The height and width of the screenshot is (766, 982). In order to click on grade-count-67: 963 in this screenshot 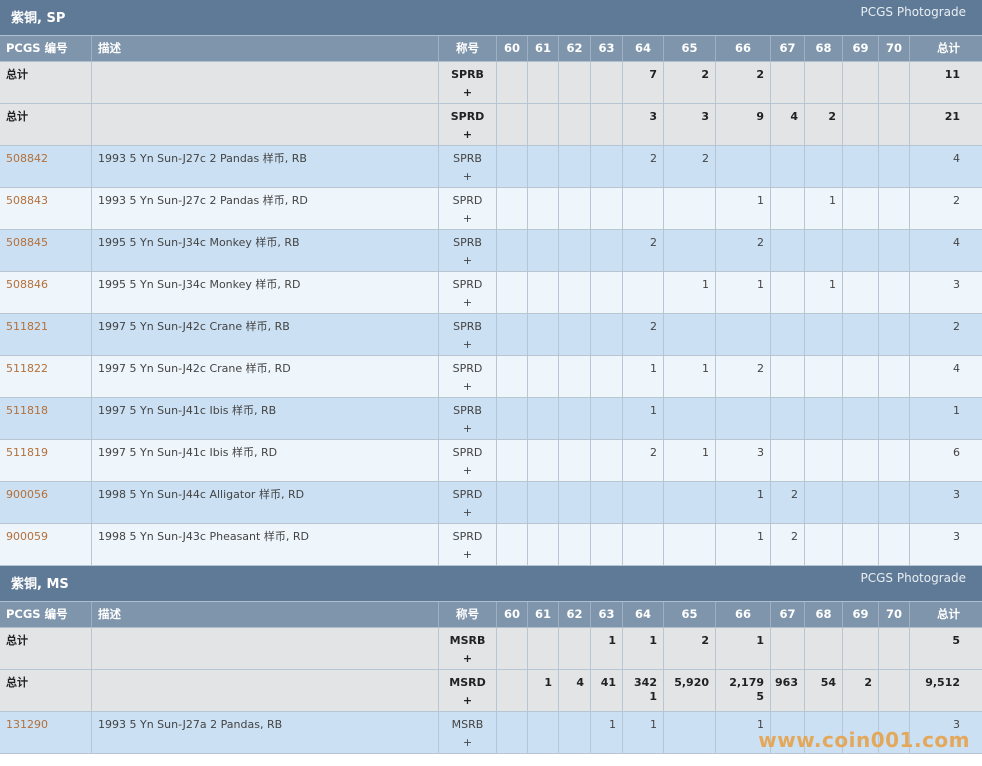, I will do `click(788, 690)`.